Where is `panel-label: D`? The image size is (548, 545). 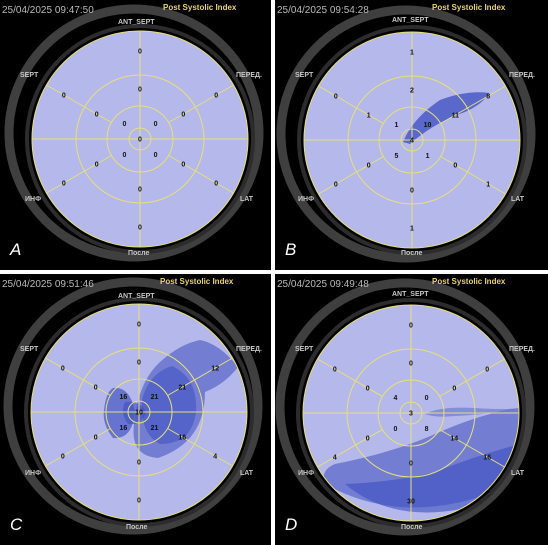
panel-label: D is located at coordinates (291, 524).